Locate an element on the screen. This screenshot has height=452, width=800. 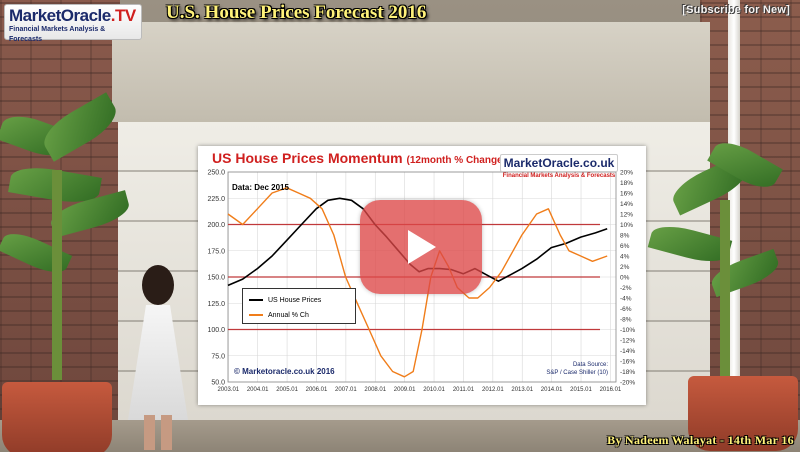
right-tick-label: -4% is located at coordinates (626, 299).